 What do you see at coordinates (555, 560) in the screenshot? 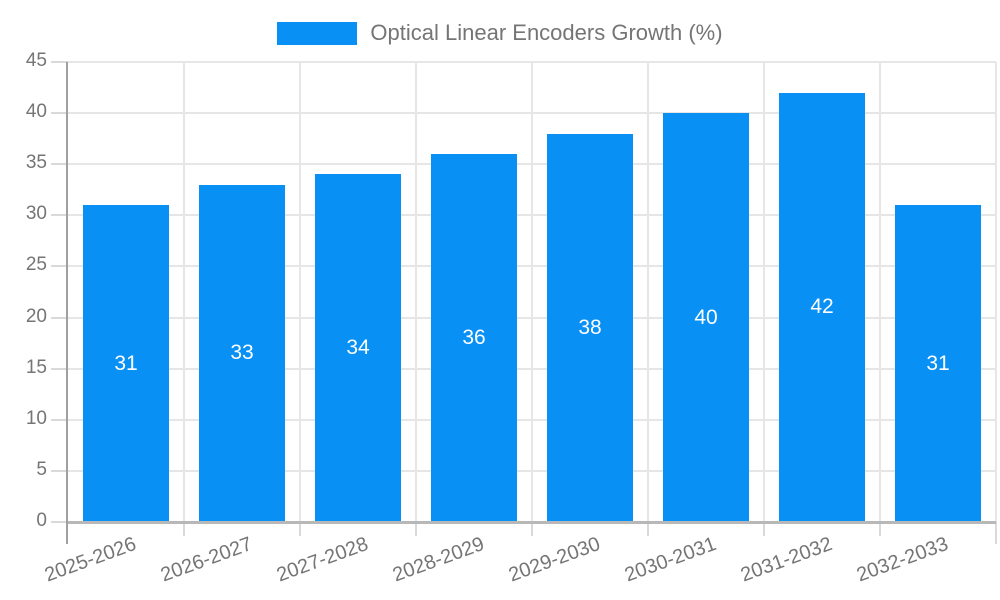
I see `x-axis-label: 2029-2030` at bounding box center [555, 560].